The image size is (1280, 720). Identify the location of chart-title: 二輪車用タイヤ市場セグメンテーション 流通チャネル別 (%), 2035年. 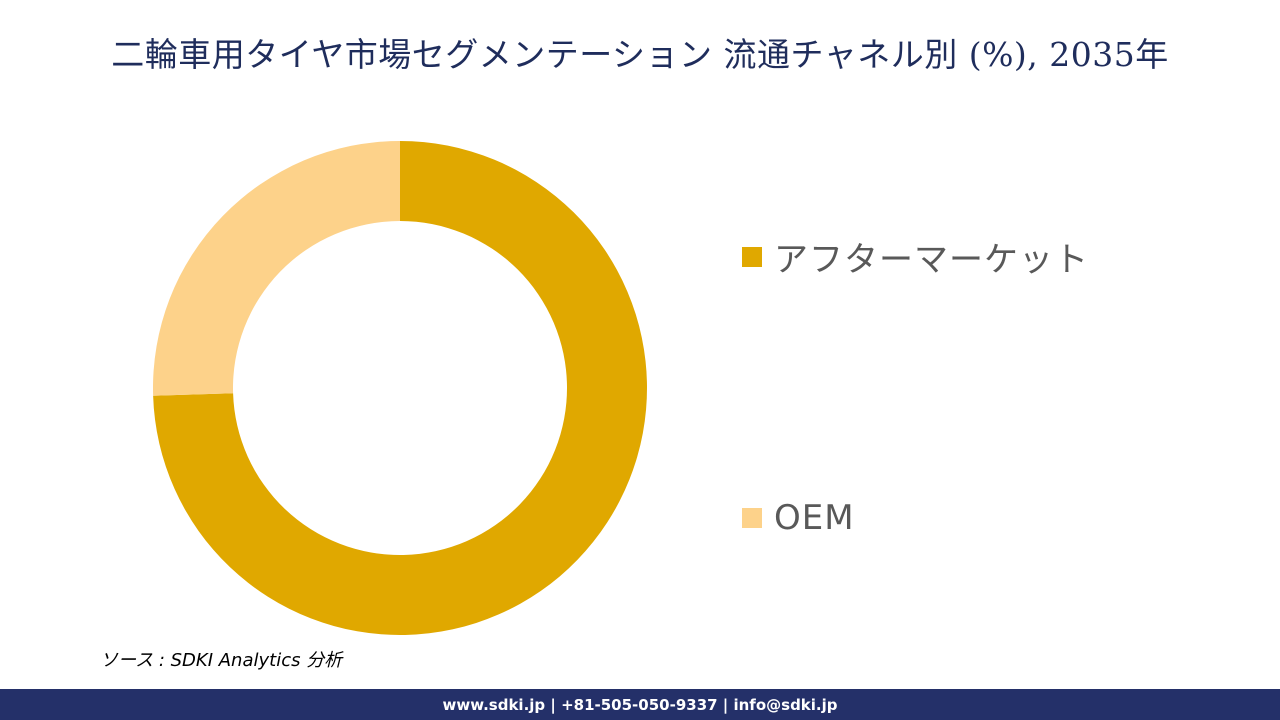
(640, 54).